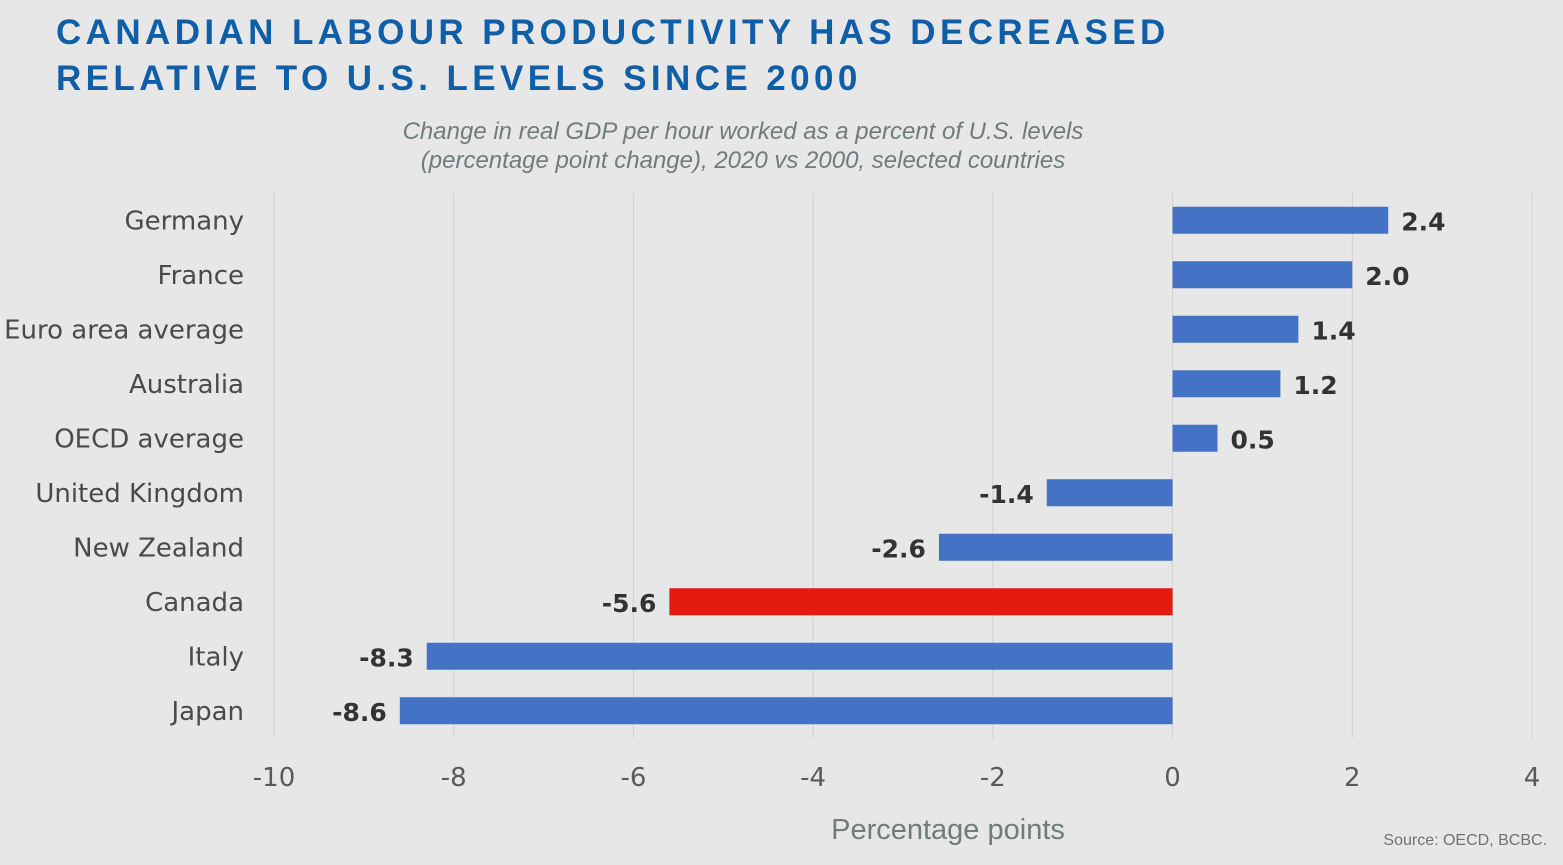 This screenshot has height=865, width=1563. Describe the element at coordinates (633, 778) in the screenshot. I see `x-tick-label: -6` at that location.